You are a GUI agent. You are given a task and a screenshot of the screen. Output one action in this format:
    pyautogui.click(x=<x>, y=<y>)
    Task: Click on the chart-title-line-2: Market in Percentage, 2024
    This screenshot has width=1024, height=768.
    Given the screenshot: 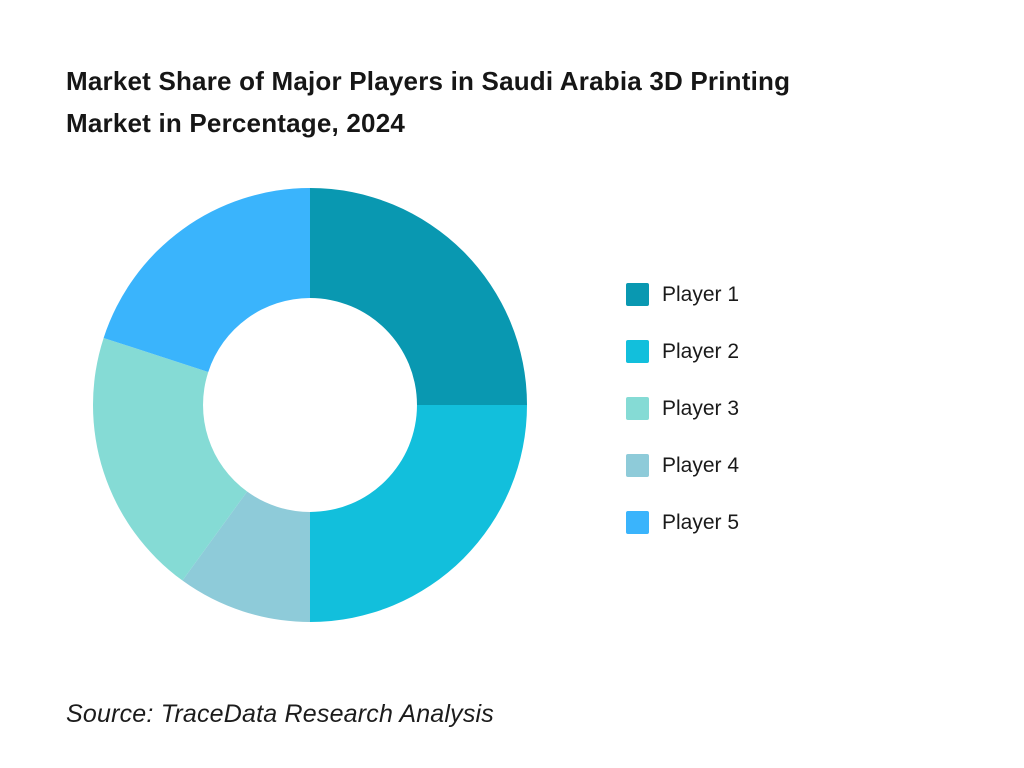 What is the action you would take?
    pyautogui.click(x=236, y=123)
    